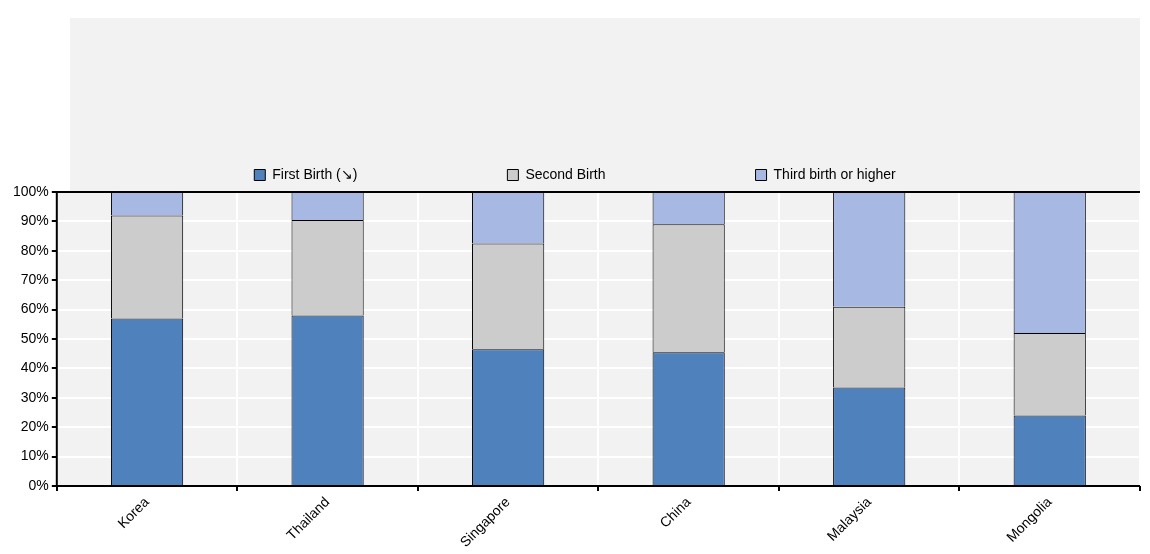 The width and height of the screenshot is (1150, 554). What do you see at coordinates (34, 396) in the screenshot?
I see `y-tick-label: 30%` at bounding box center [34, 396].